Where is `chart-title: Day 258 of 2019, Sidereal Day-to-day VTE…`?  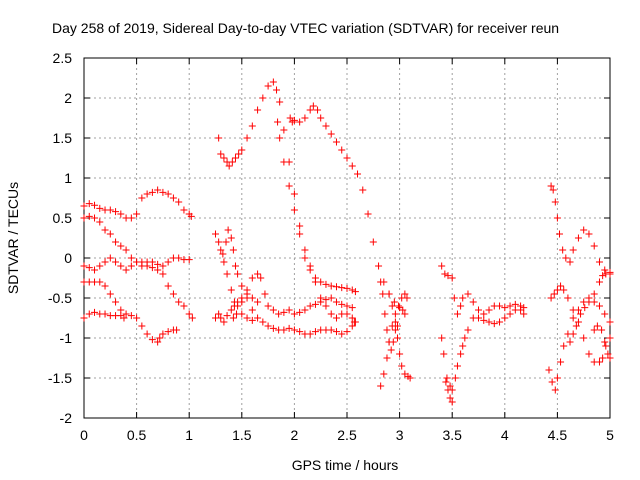 chart-title: Day 258 of 2019, Sidereal Day-to-day VTE… is located at coordinates (305, 28).